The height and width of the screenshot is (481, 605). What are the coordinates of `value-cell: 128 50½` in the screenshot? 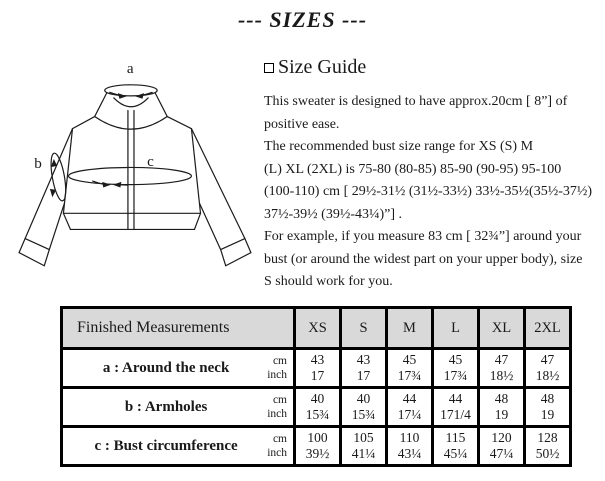 It's located at (547, 446).